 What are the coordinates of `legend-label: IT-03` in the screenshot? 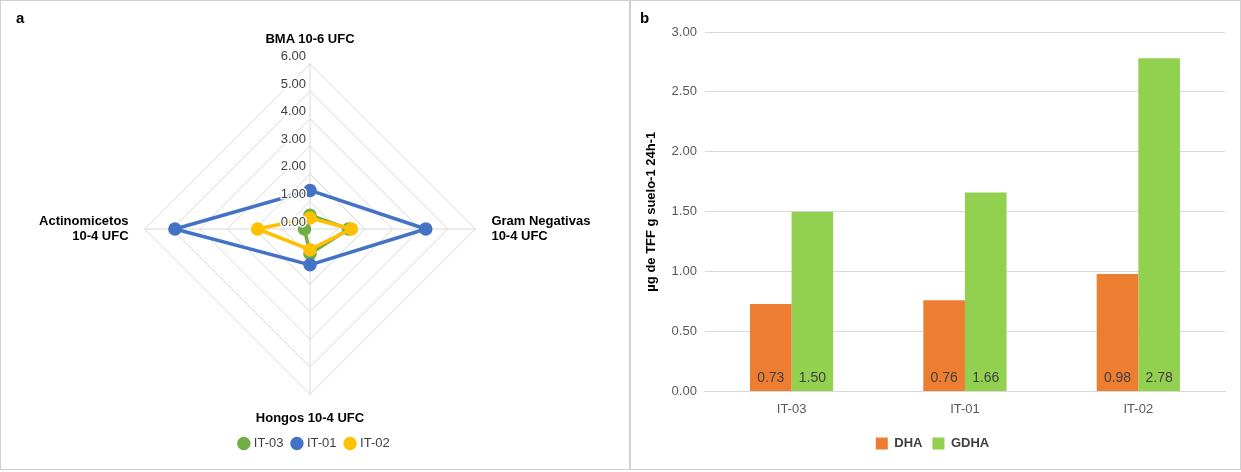 It's located at (268, 443).